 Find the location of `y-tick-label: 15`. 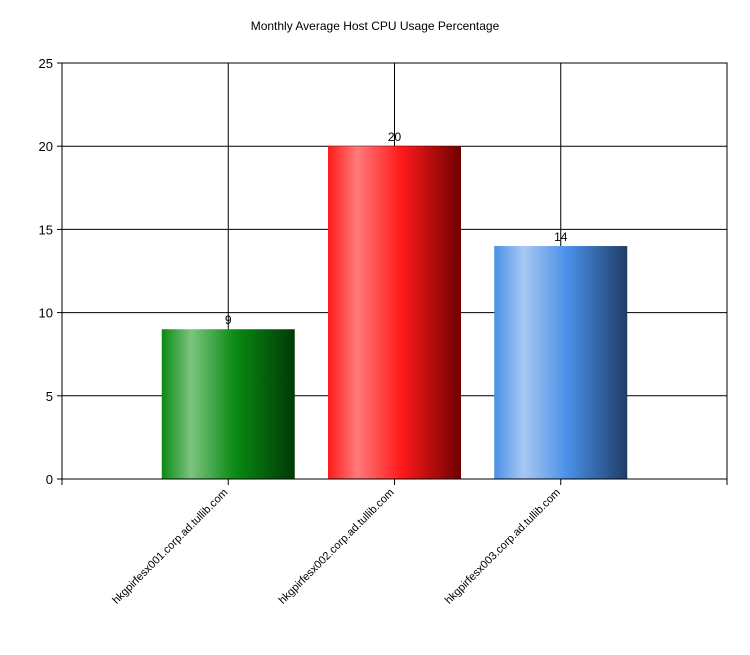

y-tick-label: 15 is located at coordinates (46, 229).